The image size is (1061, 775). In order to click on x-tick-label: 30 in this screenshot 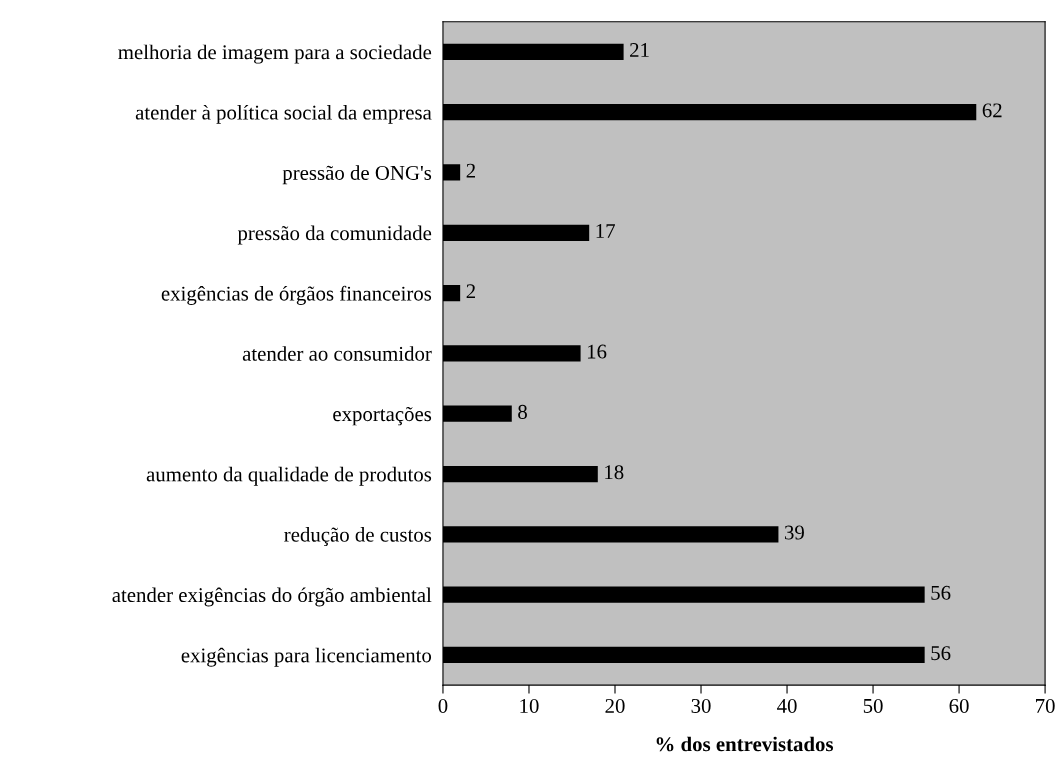, I will do `click(701, 705)`.